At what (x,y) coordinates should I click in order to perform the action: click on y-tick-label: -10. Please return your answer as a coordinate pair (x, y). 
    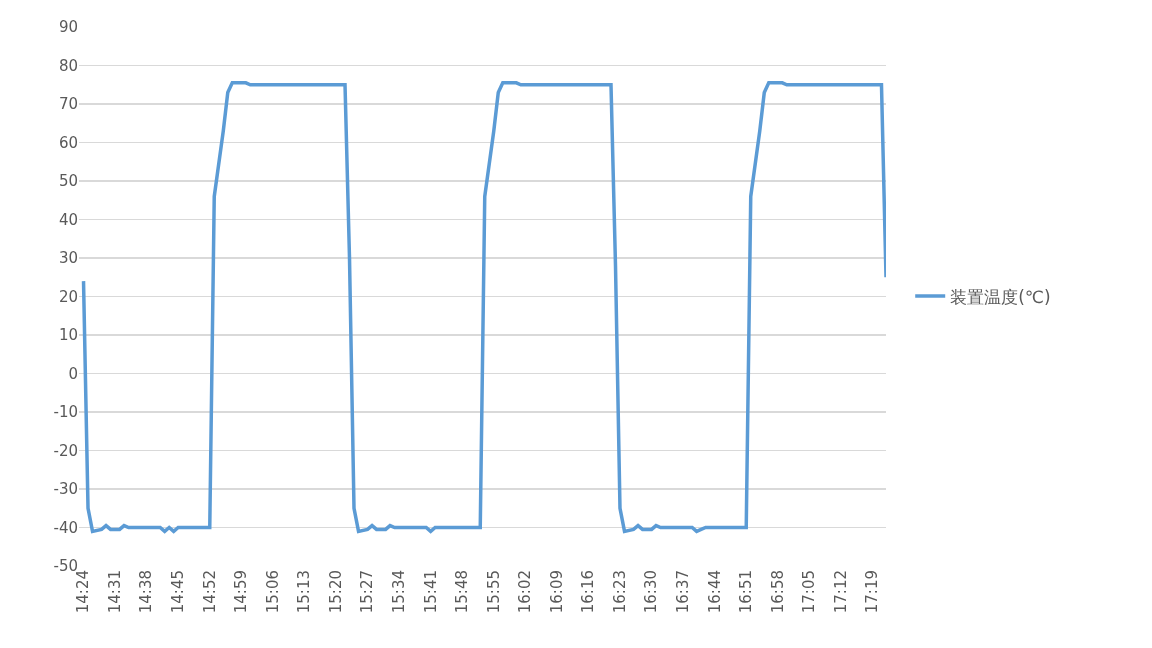
    Looking at the image, I should click on (65, 412).